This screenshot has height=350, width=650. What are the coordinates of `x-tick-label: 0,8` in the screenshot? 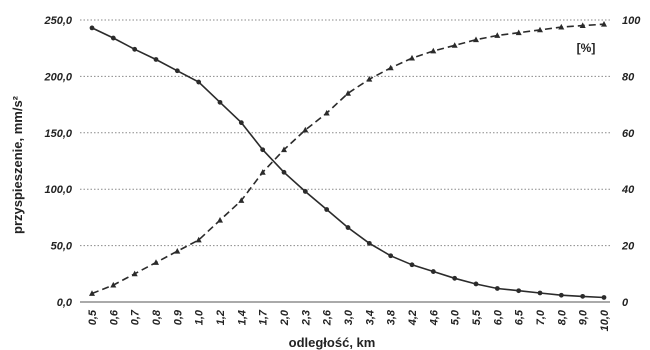 It's located at (157, 317).